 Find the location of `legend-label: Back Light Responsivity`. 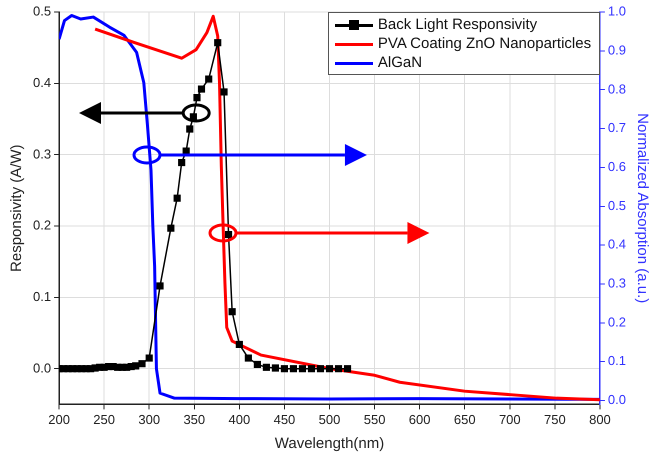

legend-label: Back Light Responsivity is located at coordinates (458, 24).